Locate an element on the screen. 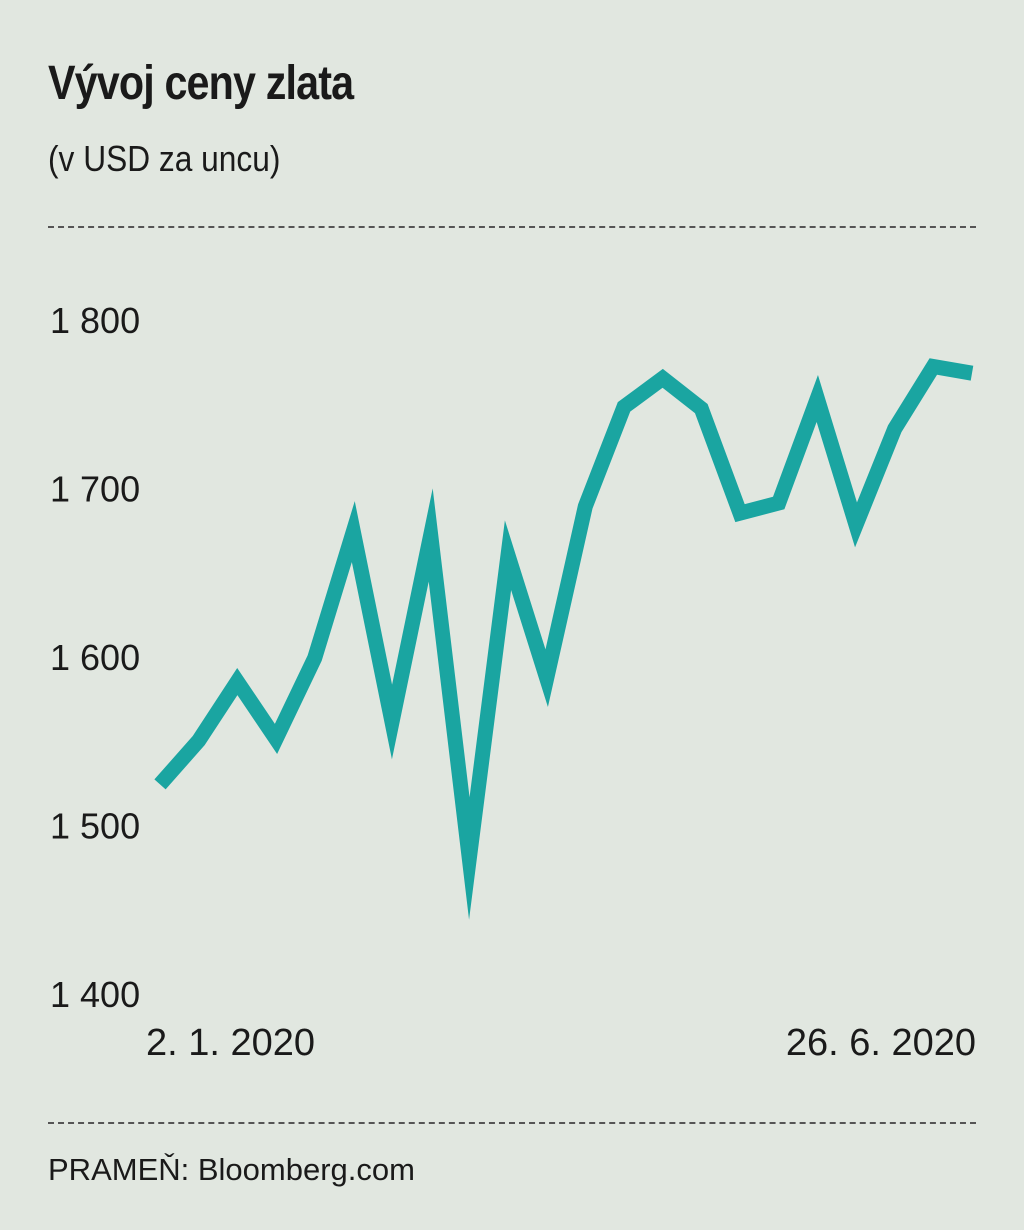  top-divider is located at coordinates (512, 227).